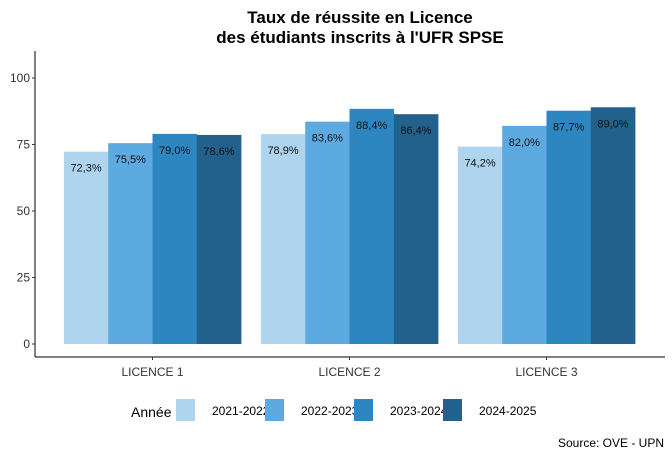  What do you see at coordinates (85, 169) in the screenshot?
I see `bar-value-label: 72,3%` at bounding box center [85, 169].